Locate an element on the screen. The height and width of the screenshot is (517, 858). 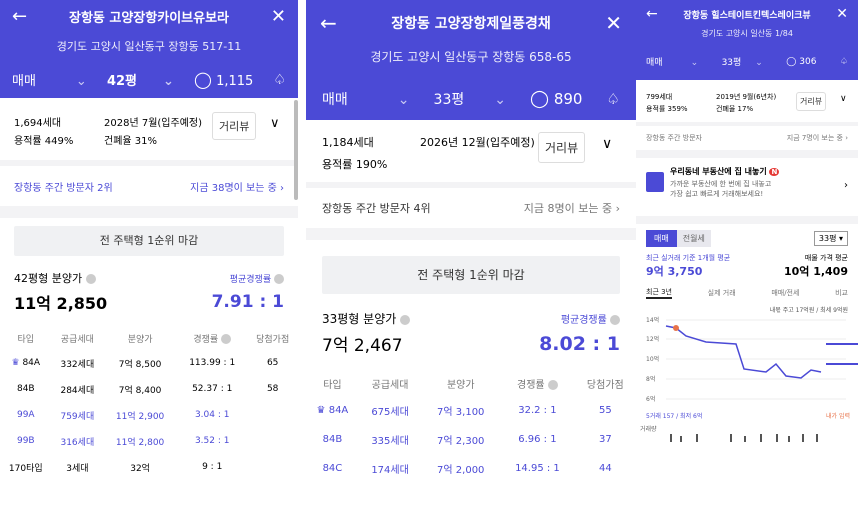
promo-title: 우리동네 부동산에 집 내놓기 N is located at coordinates (759, 171).